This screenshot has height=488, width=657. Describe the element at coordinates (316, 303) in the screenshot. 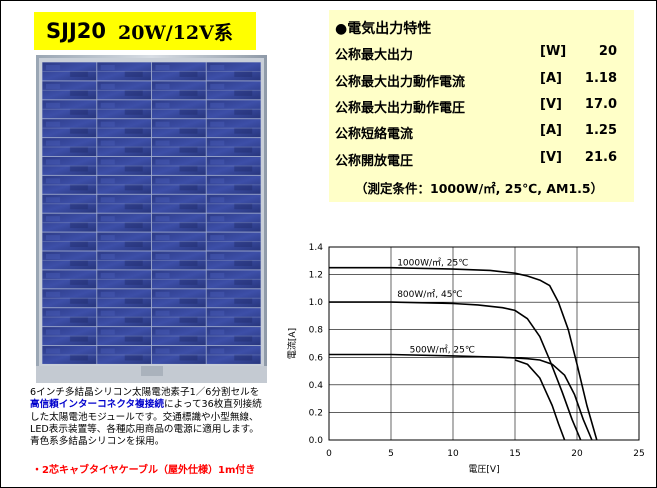

I see `y-tick-label: 1.0` at that location.